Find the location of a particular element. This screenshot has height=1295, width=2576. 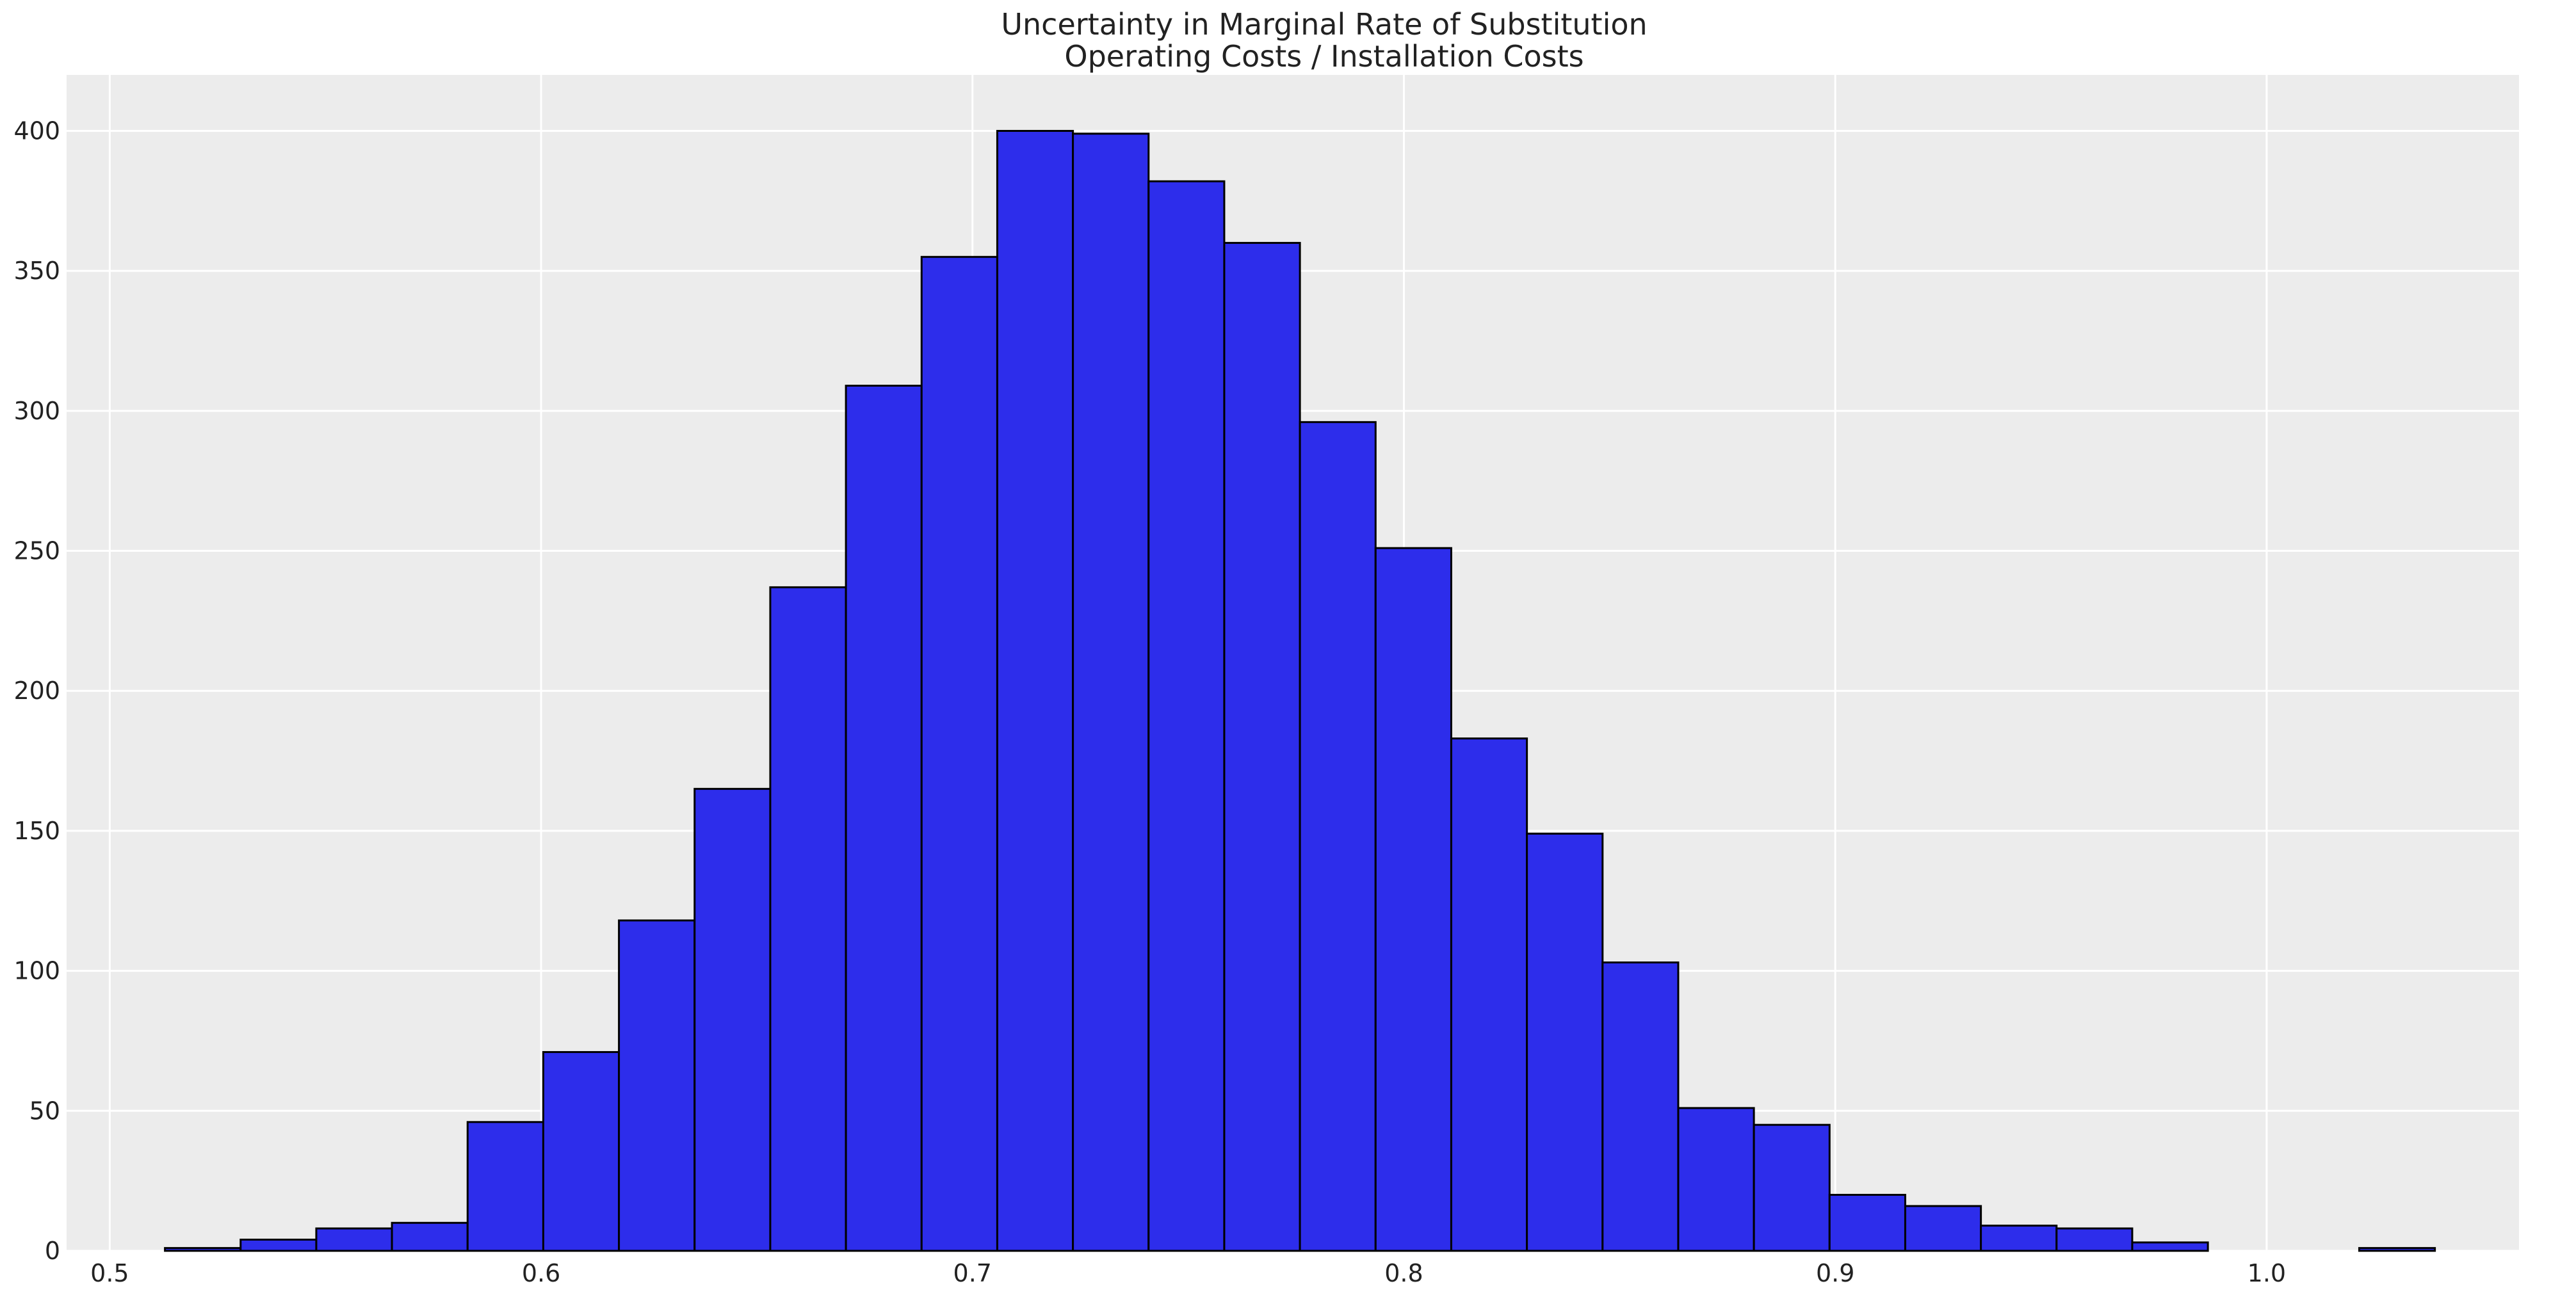

x-axis-tick-labels: 0.5 0.6 0.7 0.8 0.9 1.0 is located at coordinates (1188, 1273).